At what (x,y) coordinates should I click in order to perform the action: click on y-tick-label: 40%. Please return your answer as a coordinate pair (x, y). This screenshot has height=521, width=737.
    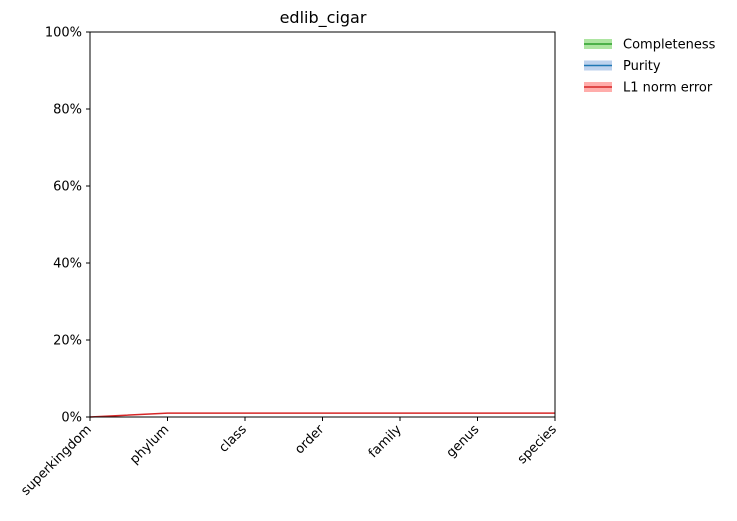
    Looking at the image, I should click on (67, 264).